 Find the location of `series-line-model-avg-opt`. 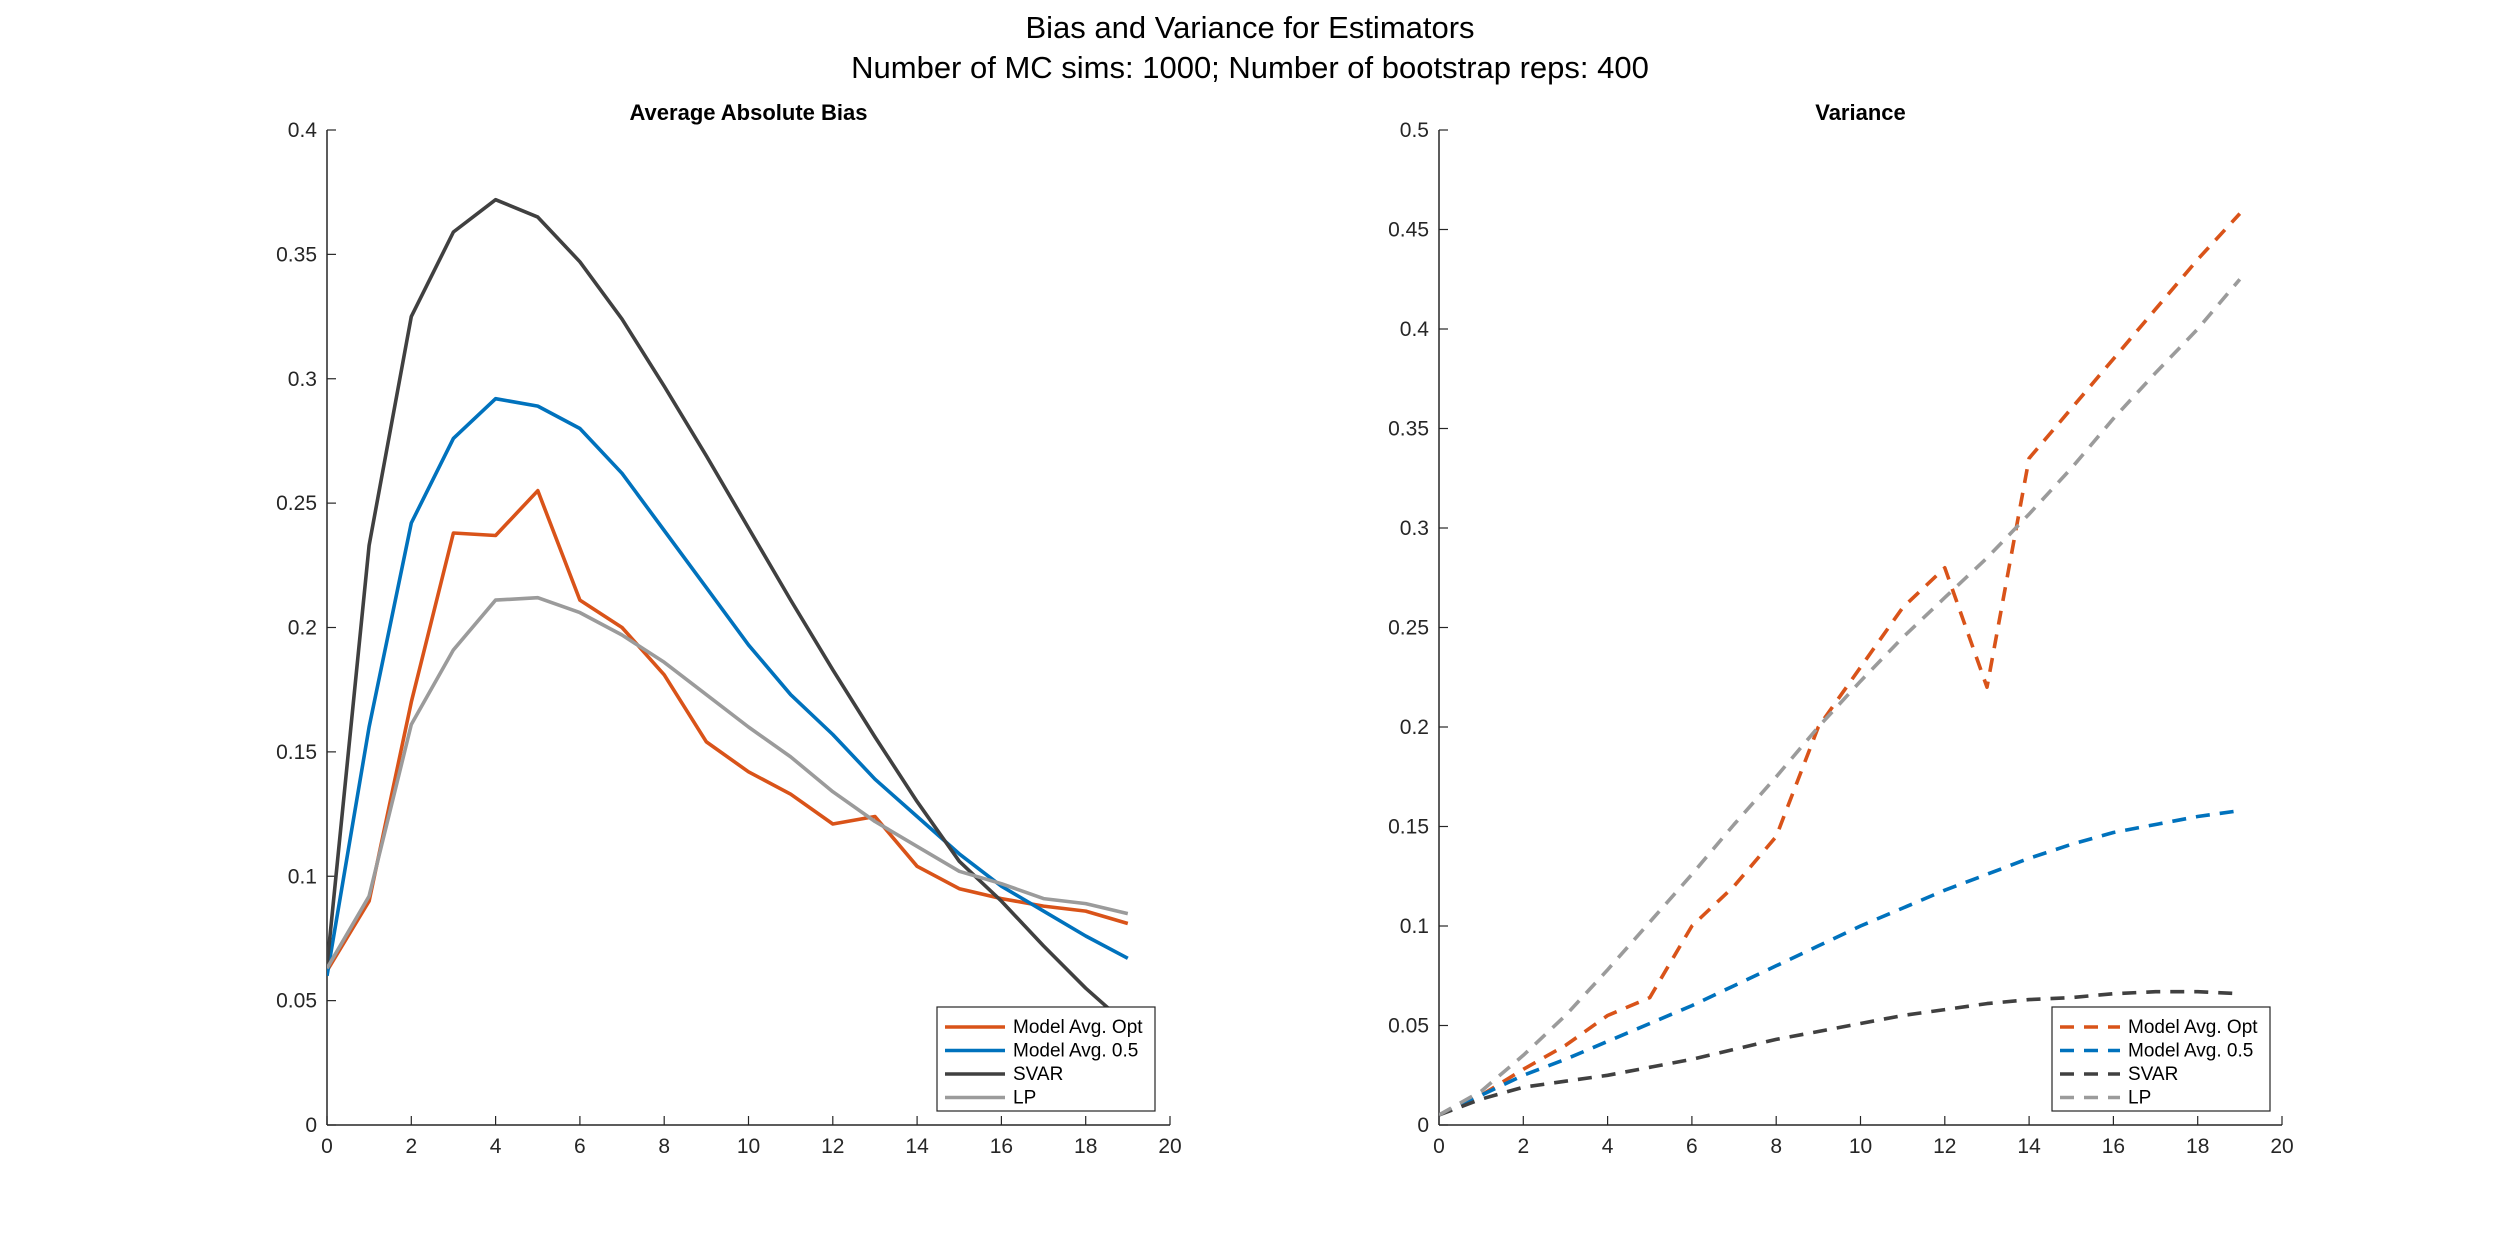

series-line-model-avg-opt is located at coordinates (728, 730).